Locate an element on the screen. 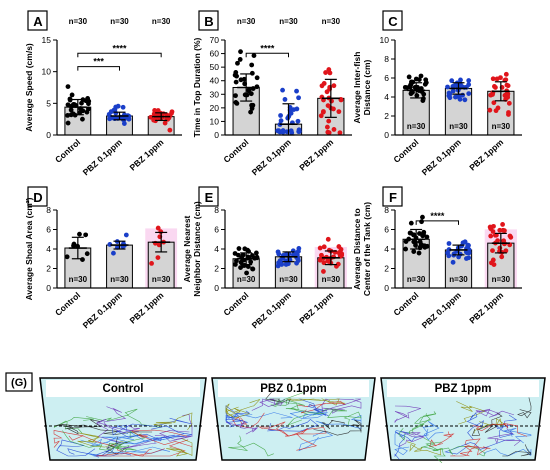 This screenshot has height=470, width=550. tank-title: PBZ 1ppm is located at coordinates (463, 389).